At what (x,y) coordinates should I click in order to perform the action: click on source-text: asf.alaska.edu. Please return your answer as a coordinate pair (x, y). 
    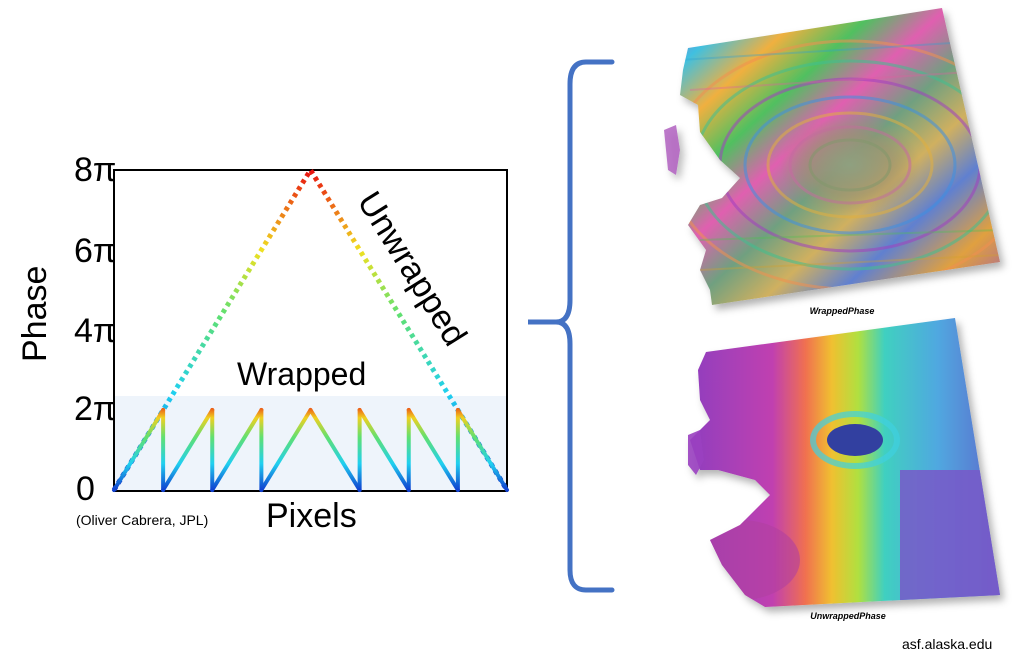
    Looking at the image, I should click on (947, 644).